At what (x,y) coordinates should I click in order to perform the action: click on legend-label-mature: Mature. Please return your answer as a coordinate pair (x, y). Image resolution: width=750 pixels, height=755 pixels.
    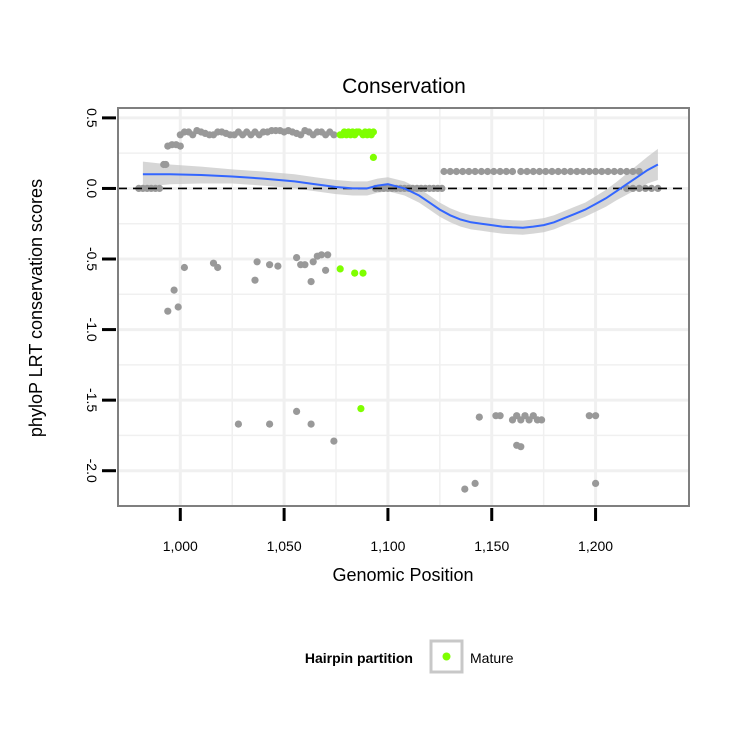
    Looking at the image, I should click on (492, 658).